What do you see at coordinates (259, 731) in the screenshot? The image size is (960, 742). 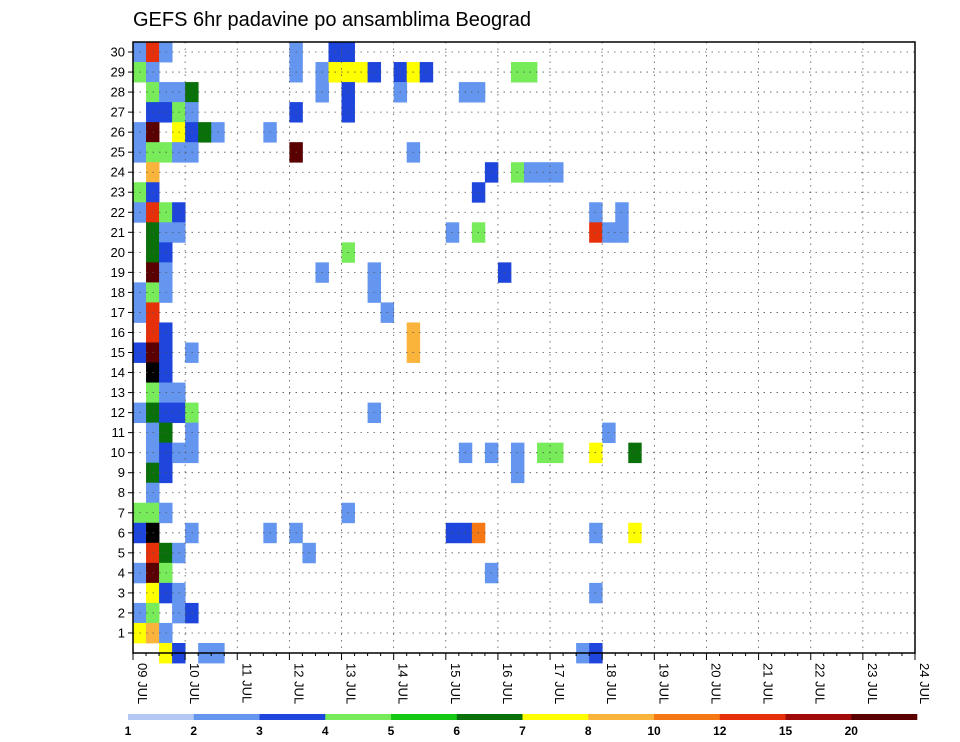 I see `legend-label: 3` at bounding box center [259, 731].